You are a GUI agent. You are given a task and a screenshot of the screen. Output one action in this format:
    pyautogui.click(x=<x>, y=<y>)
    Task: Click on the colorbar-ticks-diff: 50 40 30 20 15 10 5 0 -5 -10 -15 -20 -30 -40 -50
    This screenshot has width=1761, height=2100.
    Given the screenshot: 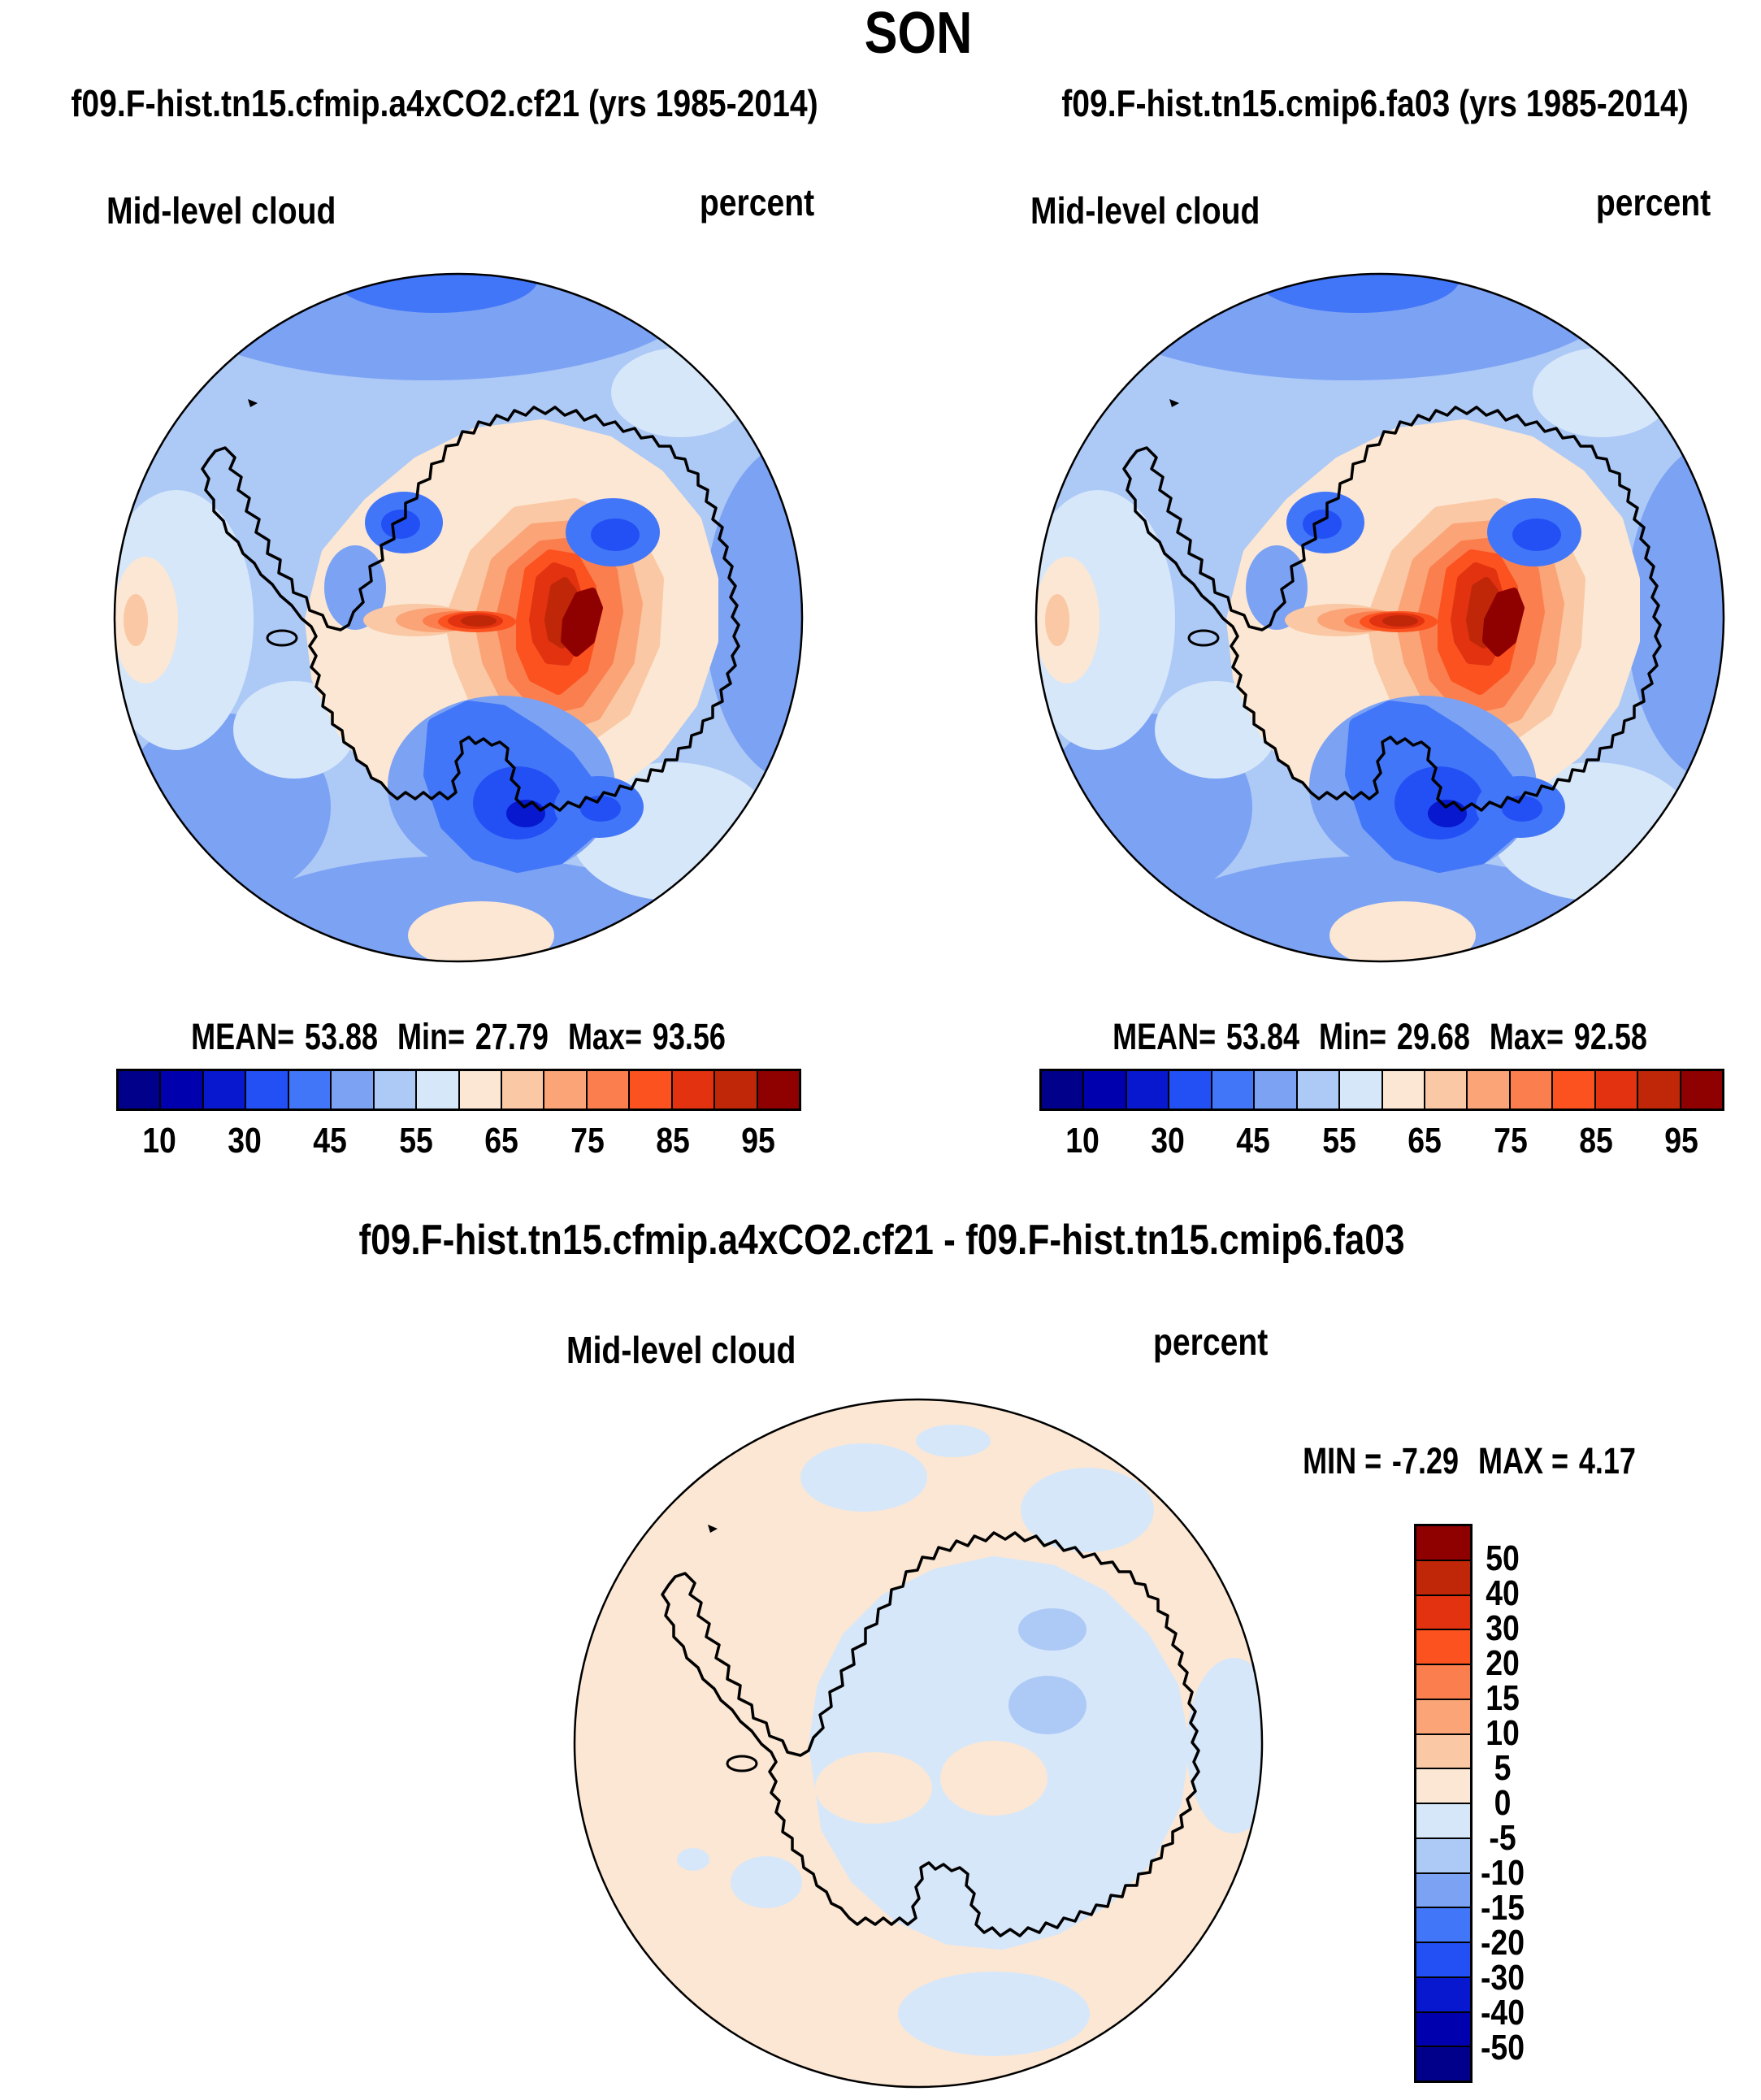 What is the action you would take?
    pyautogui.click(x=1503, y=1803)
    